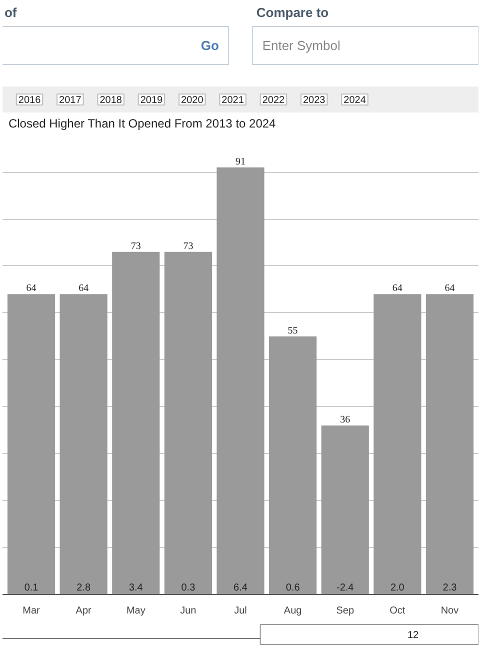  Describe the element at coordinates (31, 611) in the screenshot. I see `x-tick-label: Mar` at that location.